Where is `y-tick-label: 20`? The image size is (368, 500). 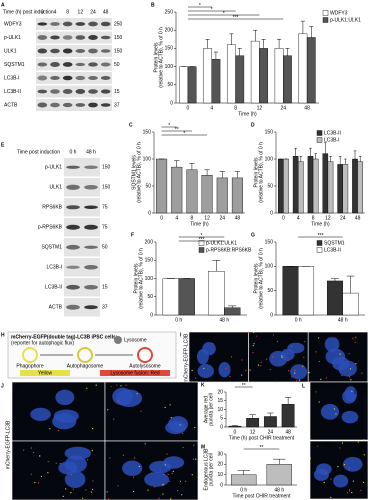 y-tick-label: 20 is located at coordinates (220, 392).